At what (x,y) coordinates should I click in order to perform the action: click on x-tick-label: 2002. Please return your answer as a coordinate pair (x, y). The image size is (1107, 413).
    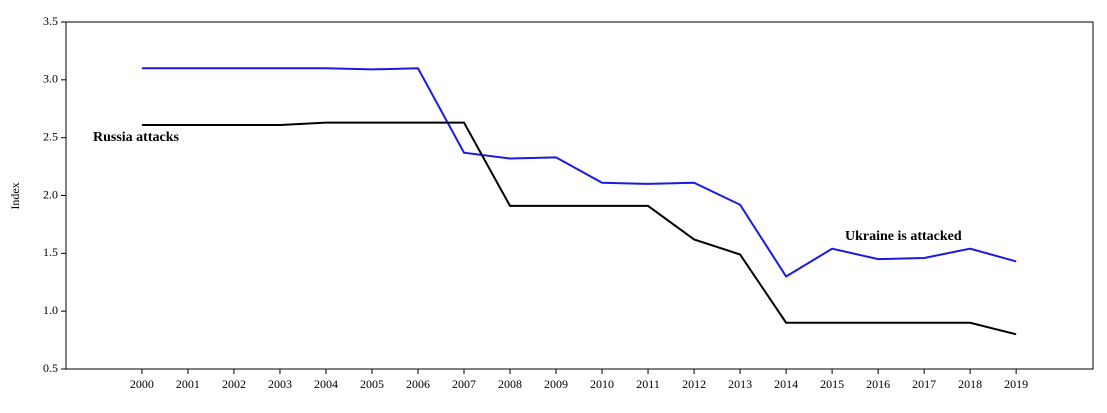
    Looking at the image, I should click on (234, 384).